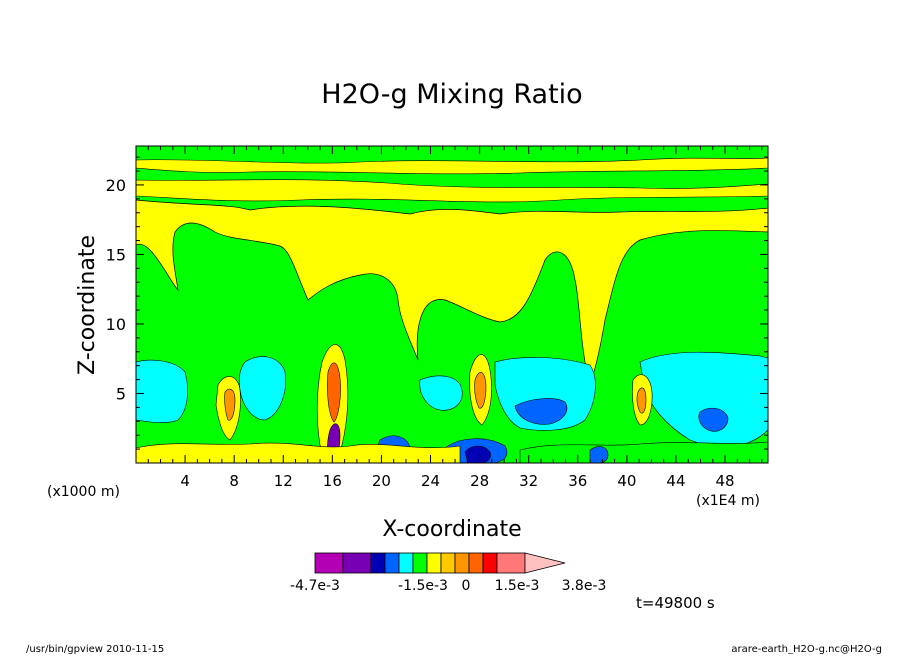 This screenshot has width=904, height=659. I want to click on time-label: t=49800 s, so click(675, 603).